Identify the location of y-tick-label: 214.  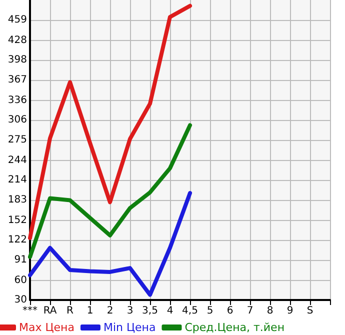
(17, 180).